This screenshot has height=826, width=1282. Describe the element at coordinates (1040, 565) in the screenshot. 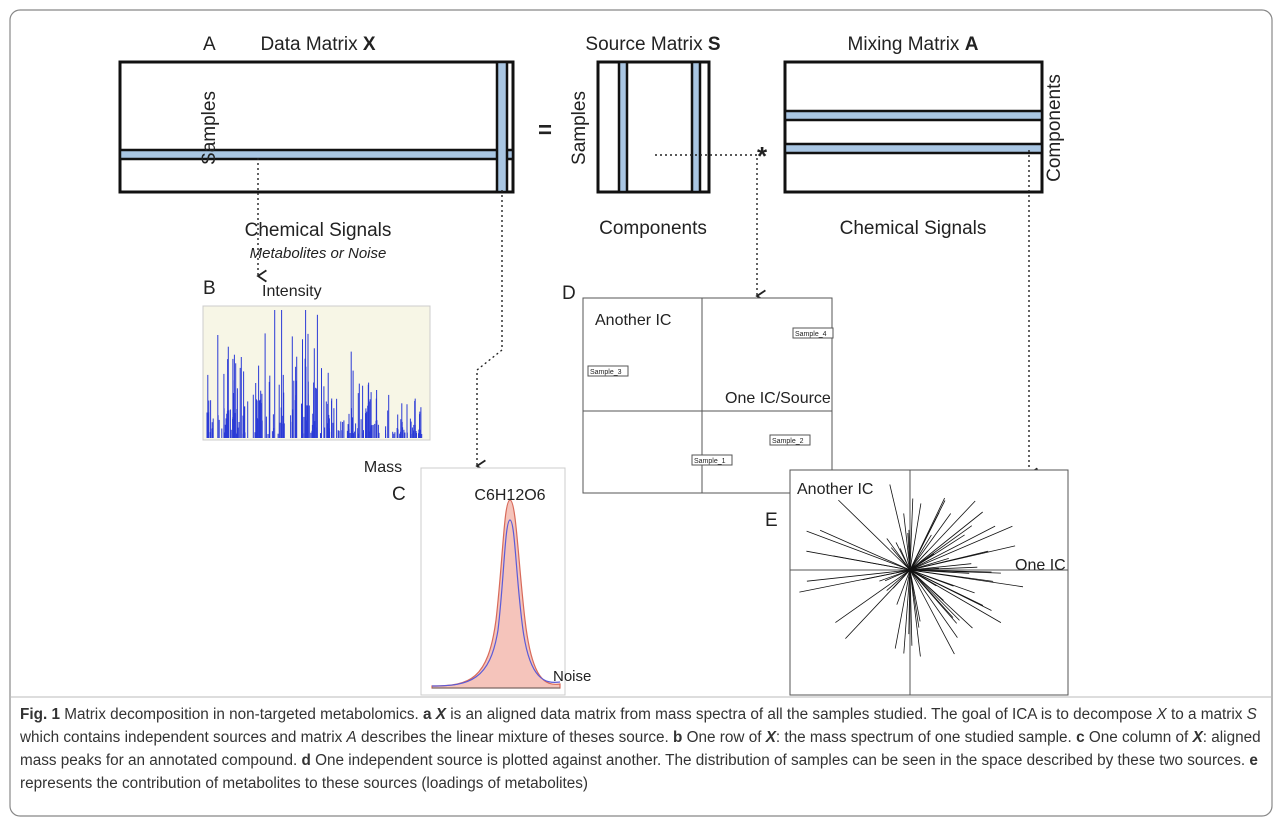

I see `axis-label: One IC` at that location.